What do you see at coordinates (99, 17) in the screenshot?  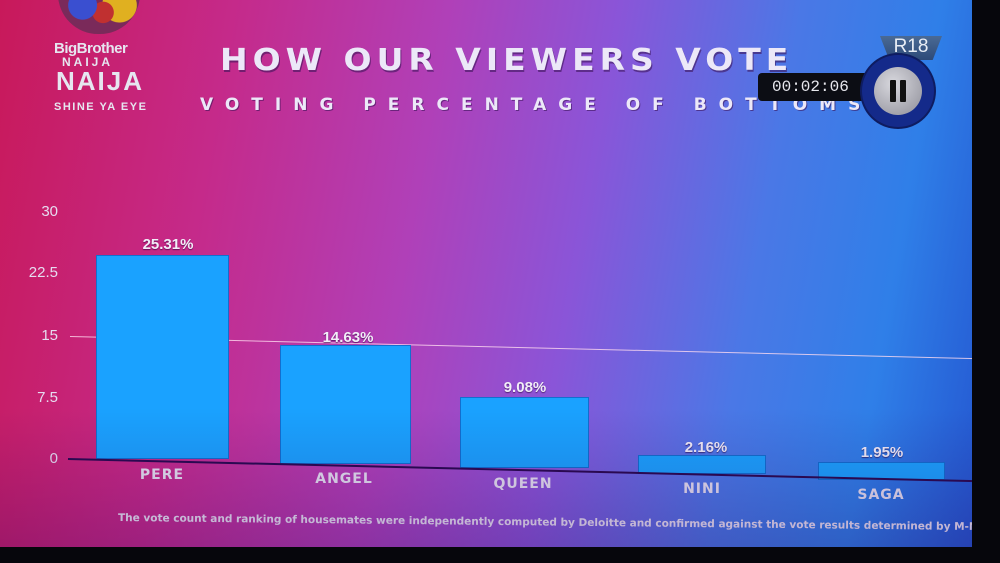 I see `logo-eye-graphic` at bounding box center [99, 17].